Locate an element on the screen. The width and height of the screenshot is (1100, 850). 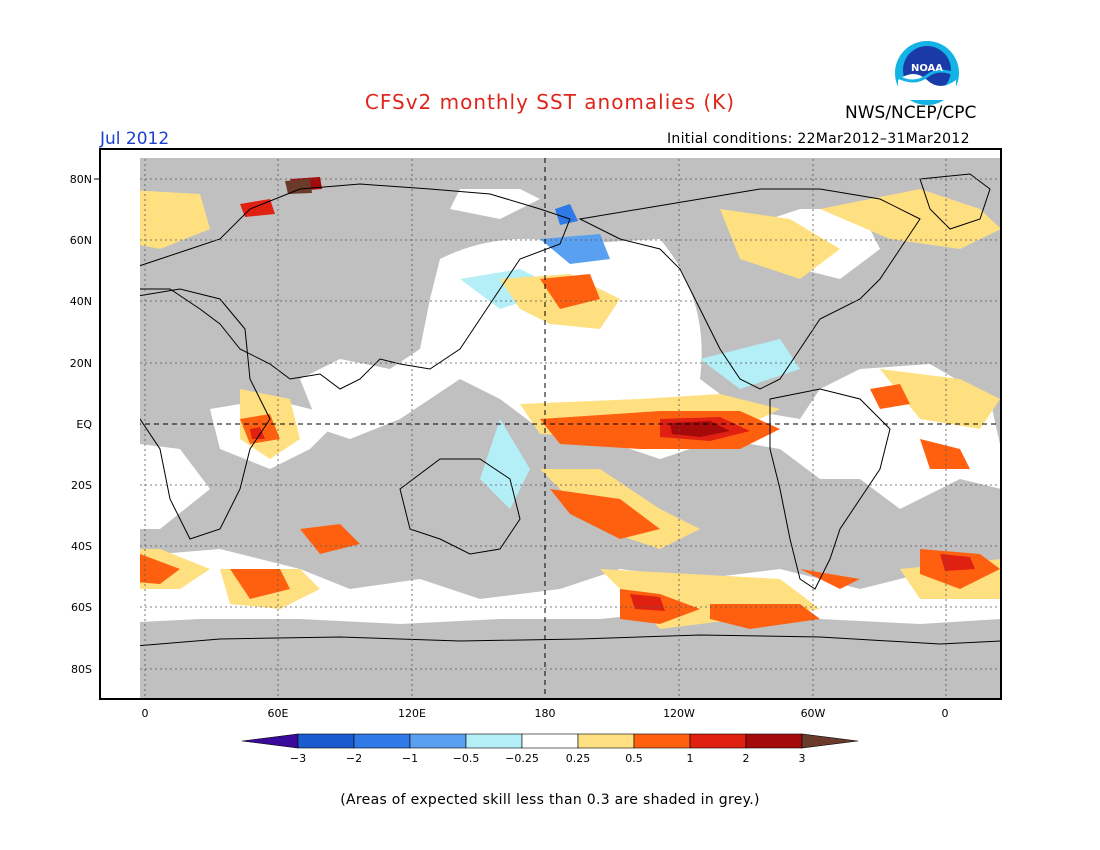
legend-label: −1 is located at coordinates (410, 758).